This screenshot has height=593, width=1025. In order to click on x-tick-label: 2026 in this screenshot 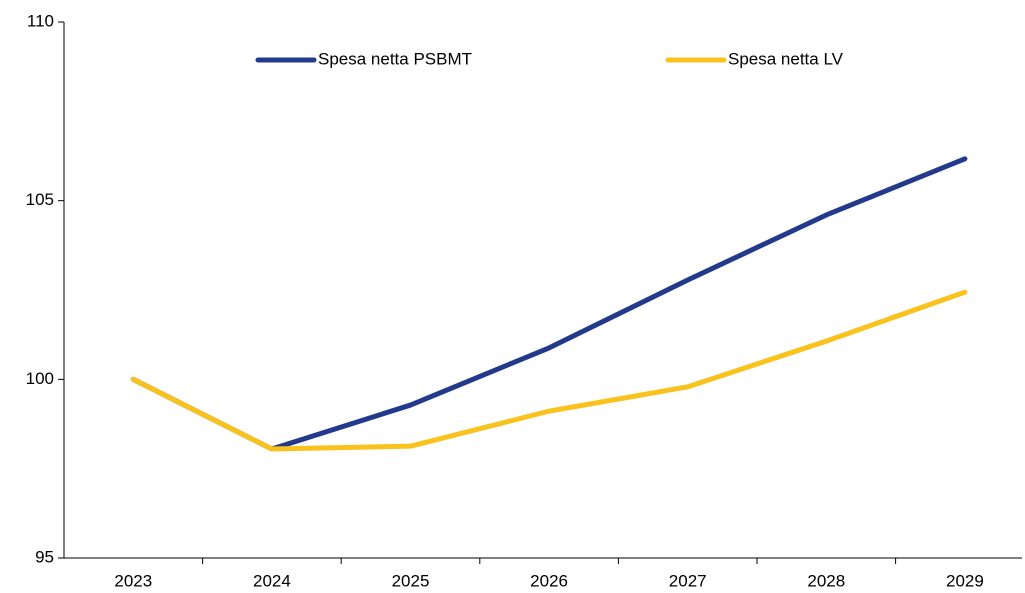, I will do `click(549, 580)`.